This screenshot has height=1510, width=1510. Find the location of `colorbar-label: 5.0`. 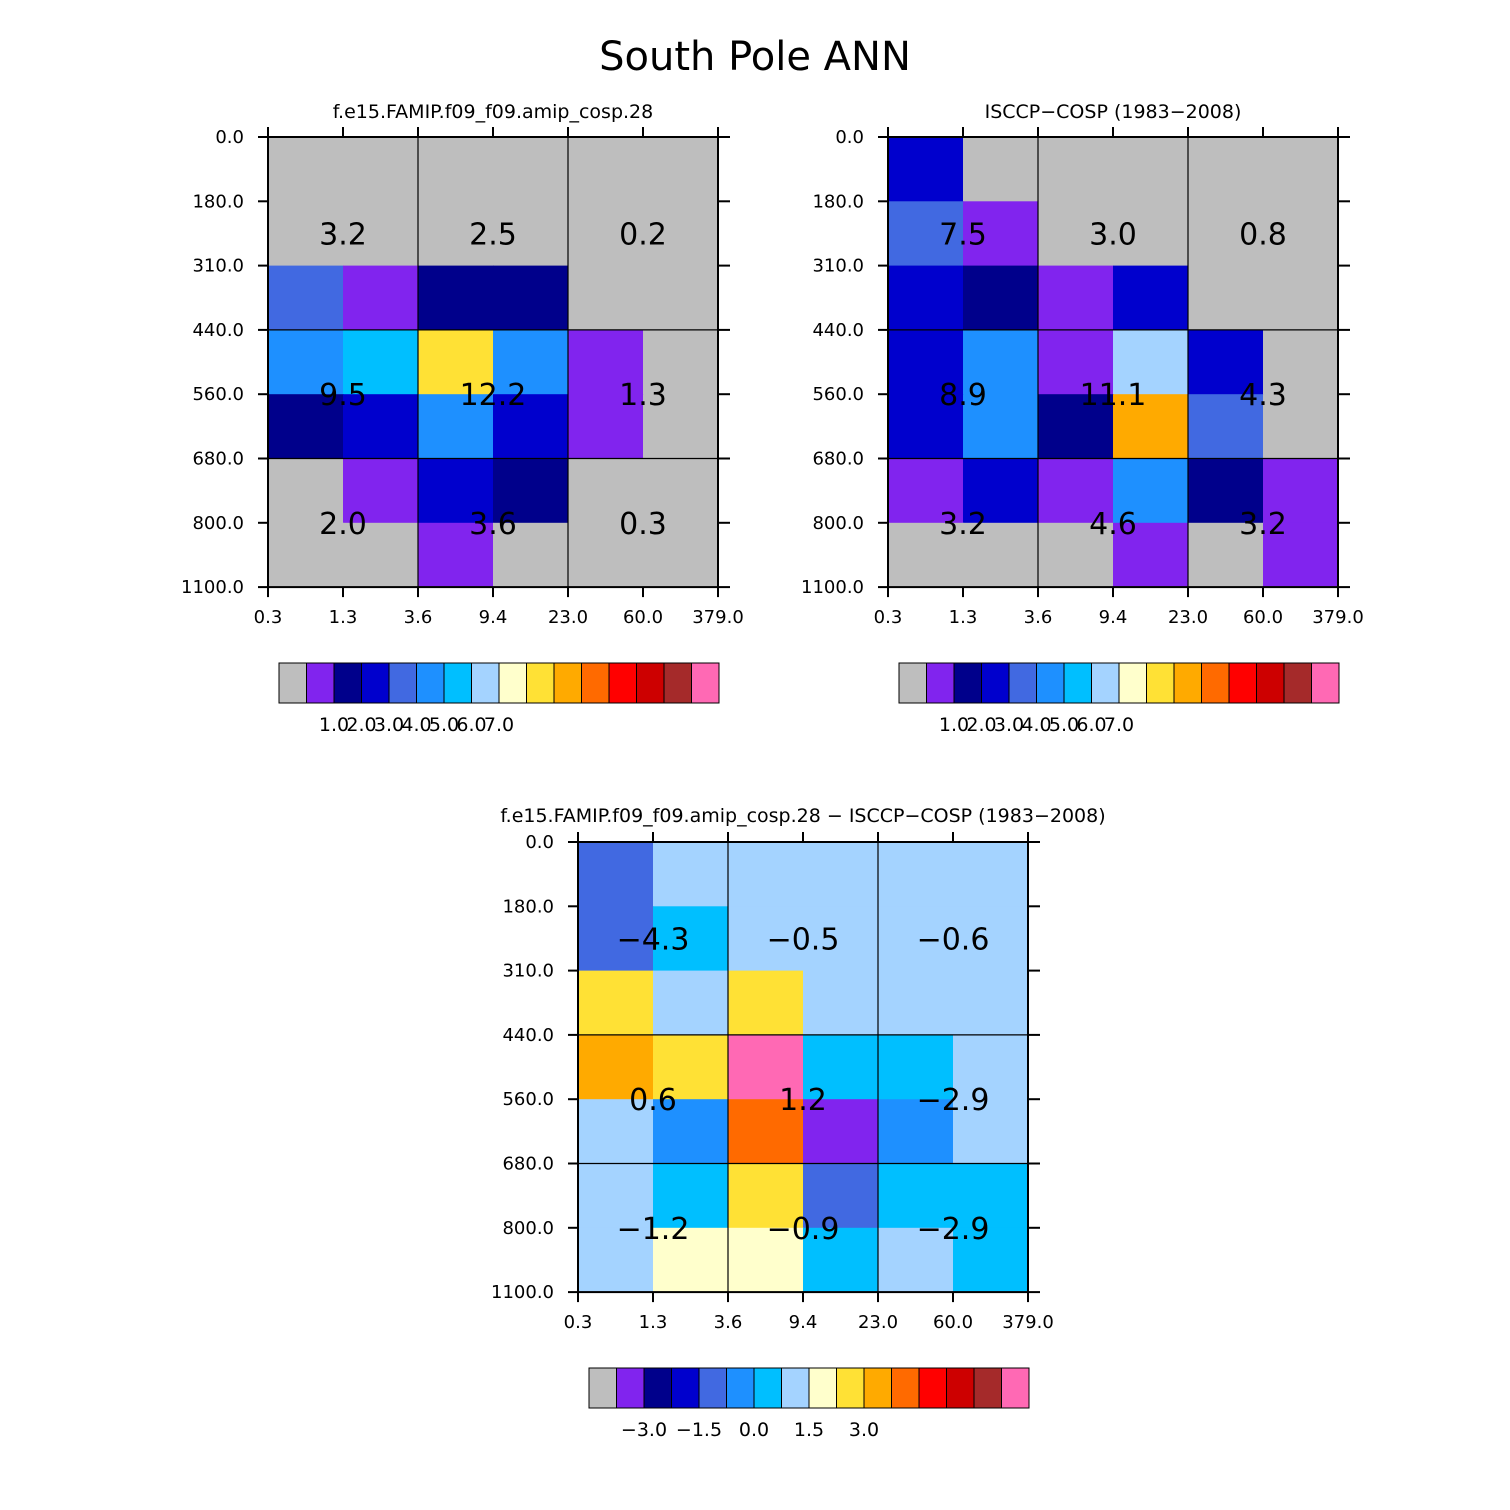

colorbar-label: 5.0 is located at coordinates (444, 725).